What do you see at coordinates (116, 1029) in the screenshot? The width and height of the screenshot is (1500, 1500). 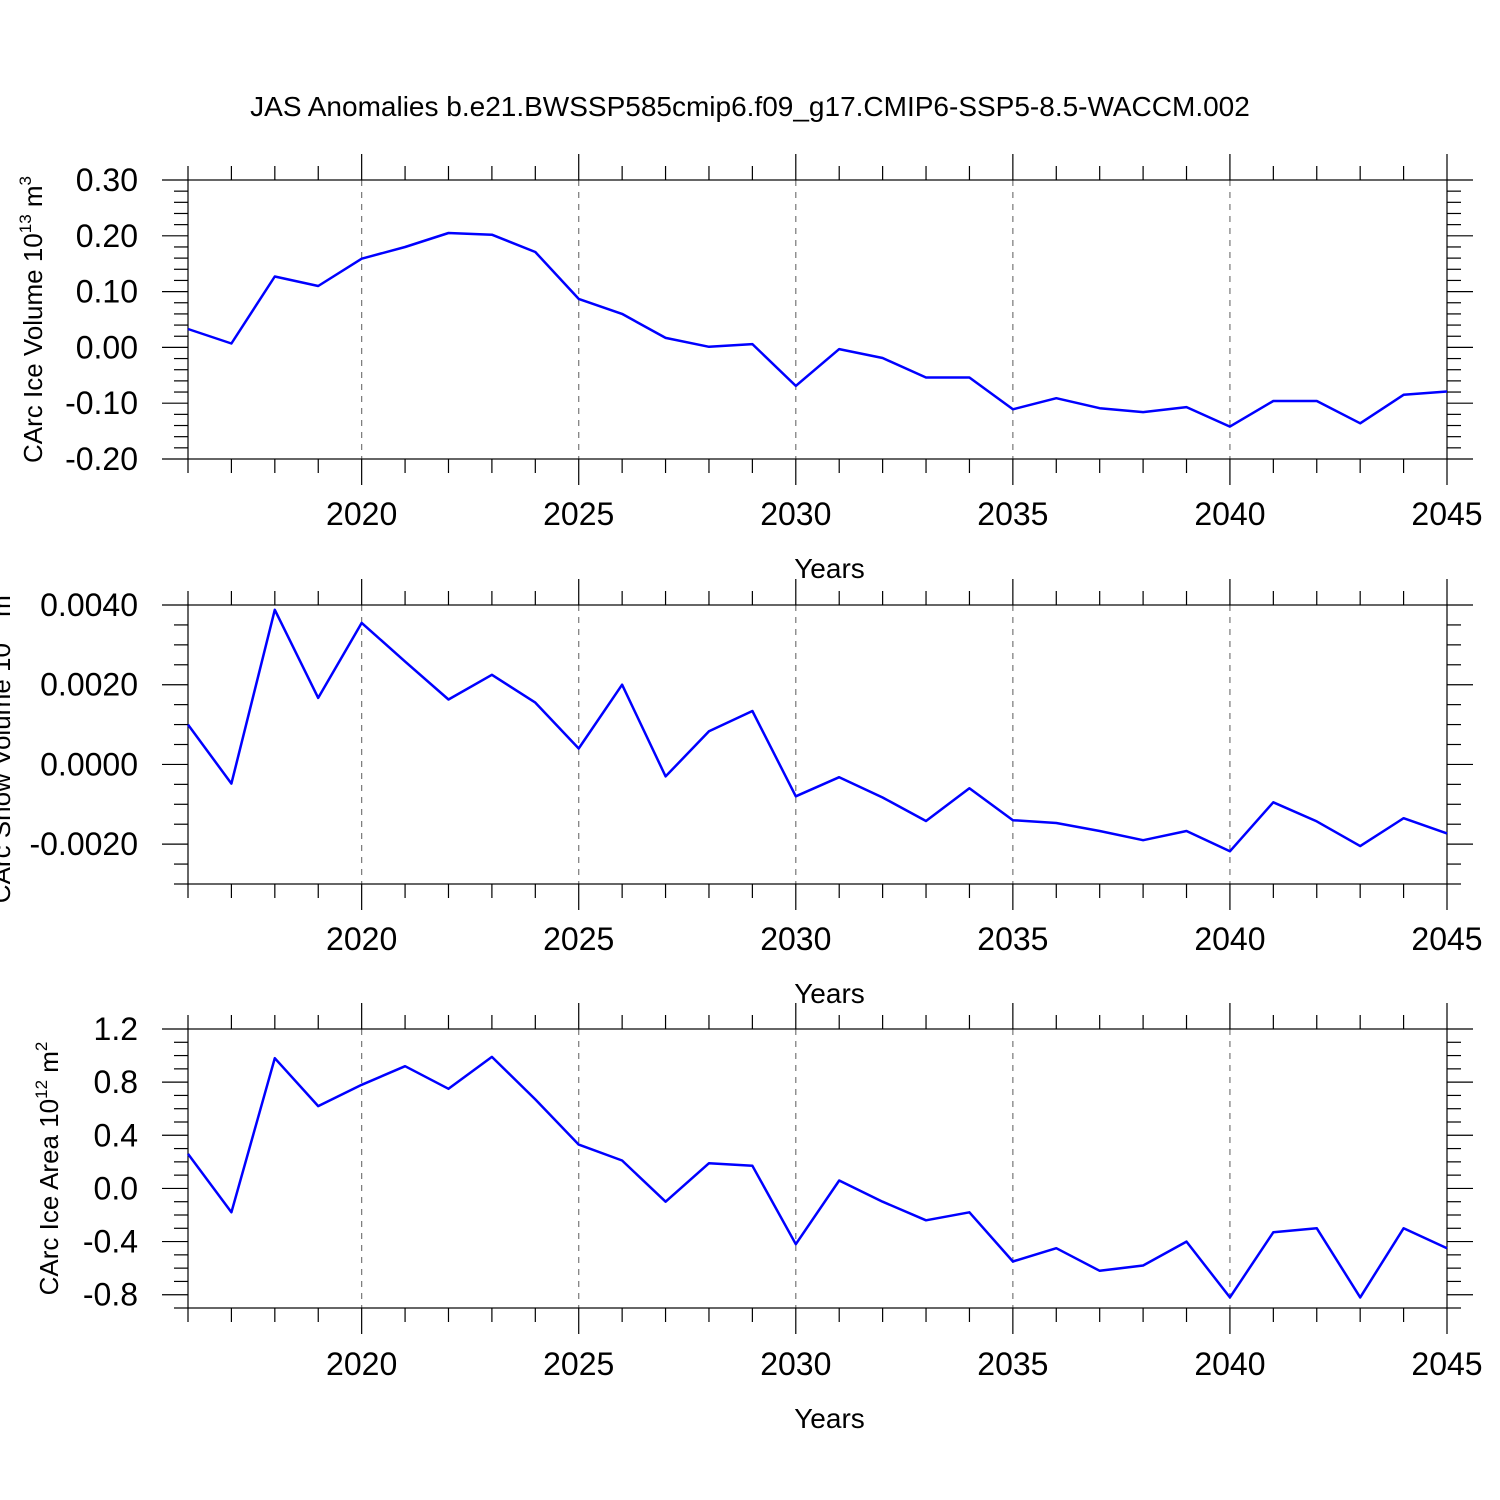 I see `y-tick-label: 1.2` at bounding box center [116, 1029].